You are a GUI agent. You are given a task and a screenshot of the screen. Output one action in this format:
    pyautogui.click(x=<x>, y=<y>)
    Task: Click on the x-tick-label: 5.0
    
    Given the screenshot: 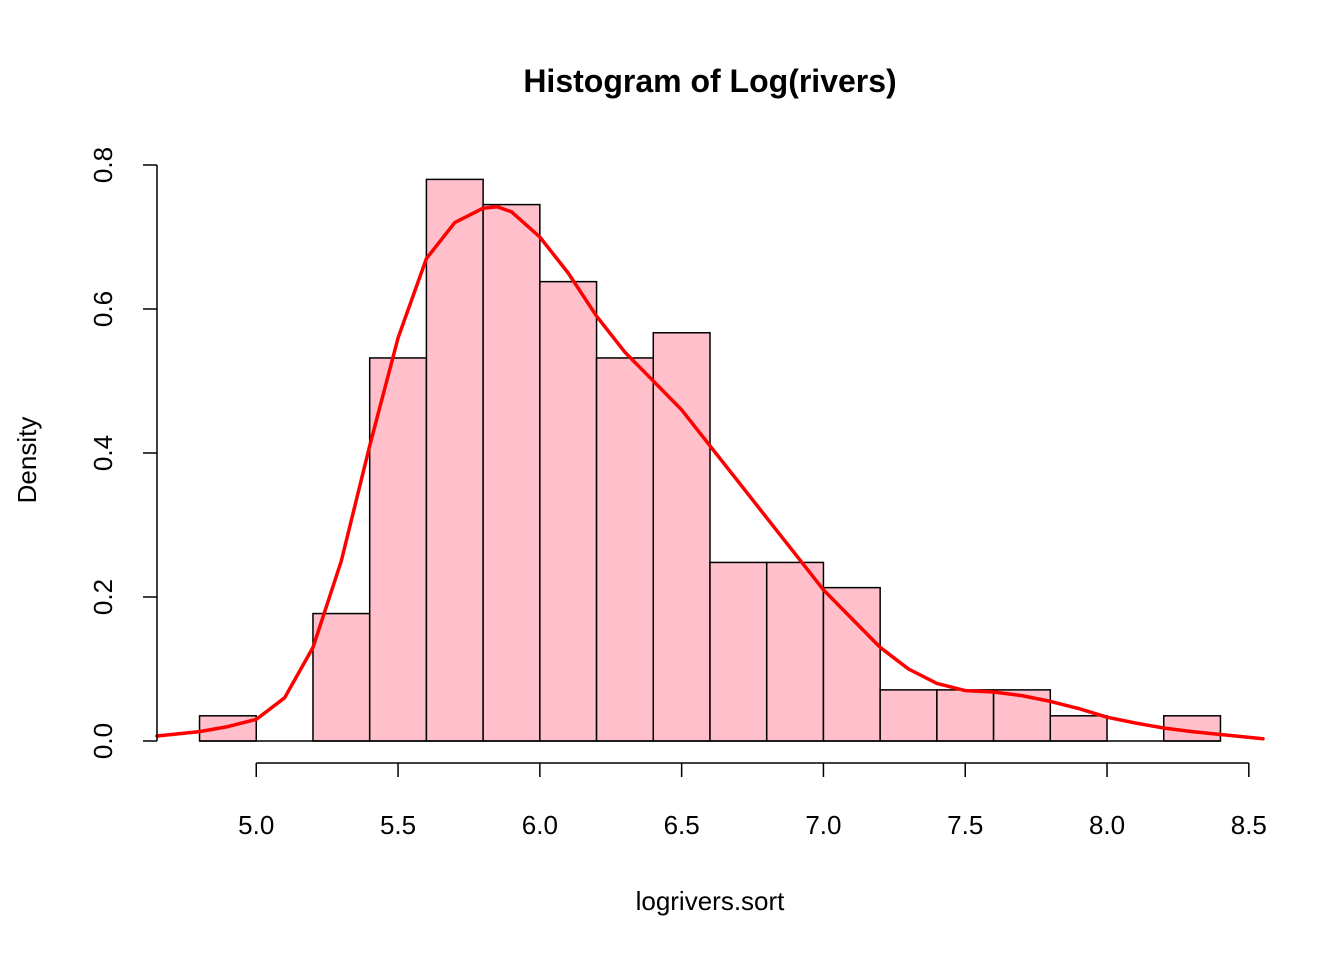 What is the action you would take?
    pyautogui.click(x=256, y=825)
    